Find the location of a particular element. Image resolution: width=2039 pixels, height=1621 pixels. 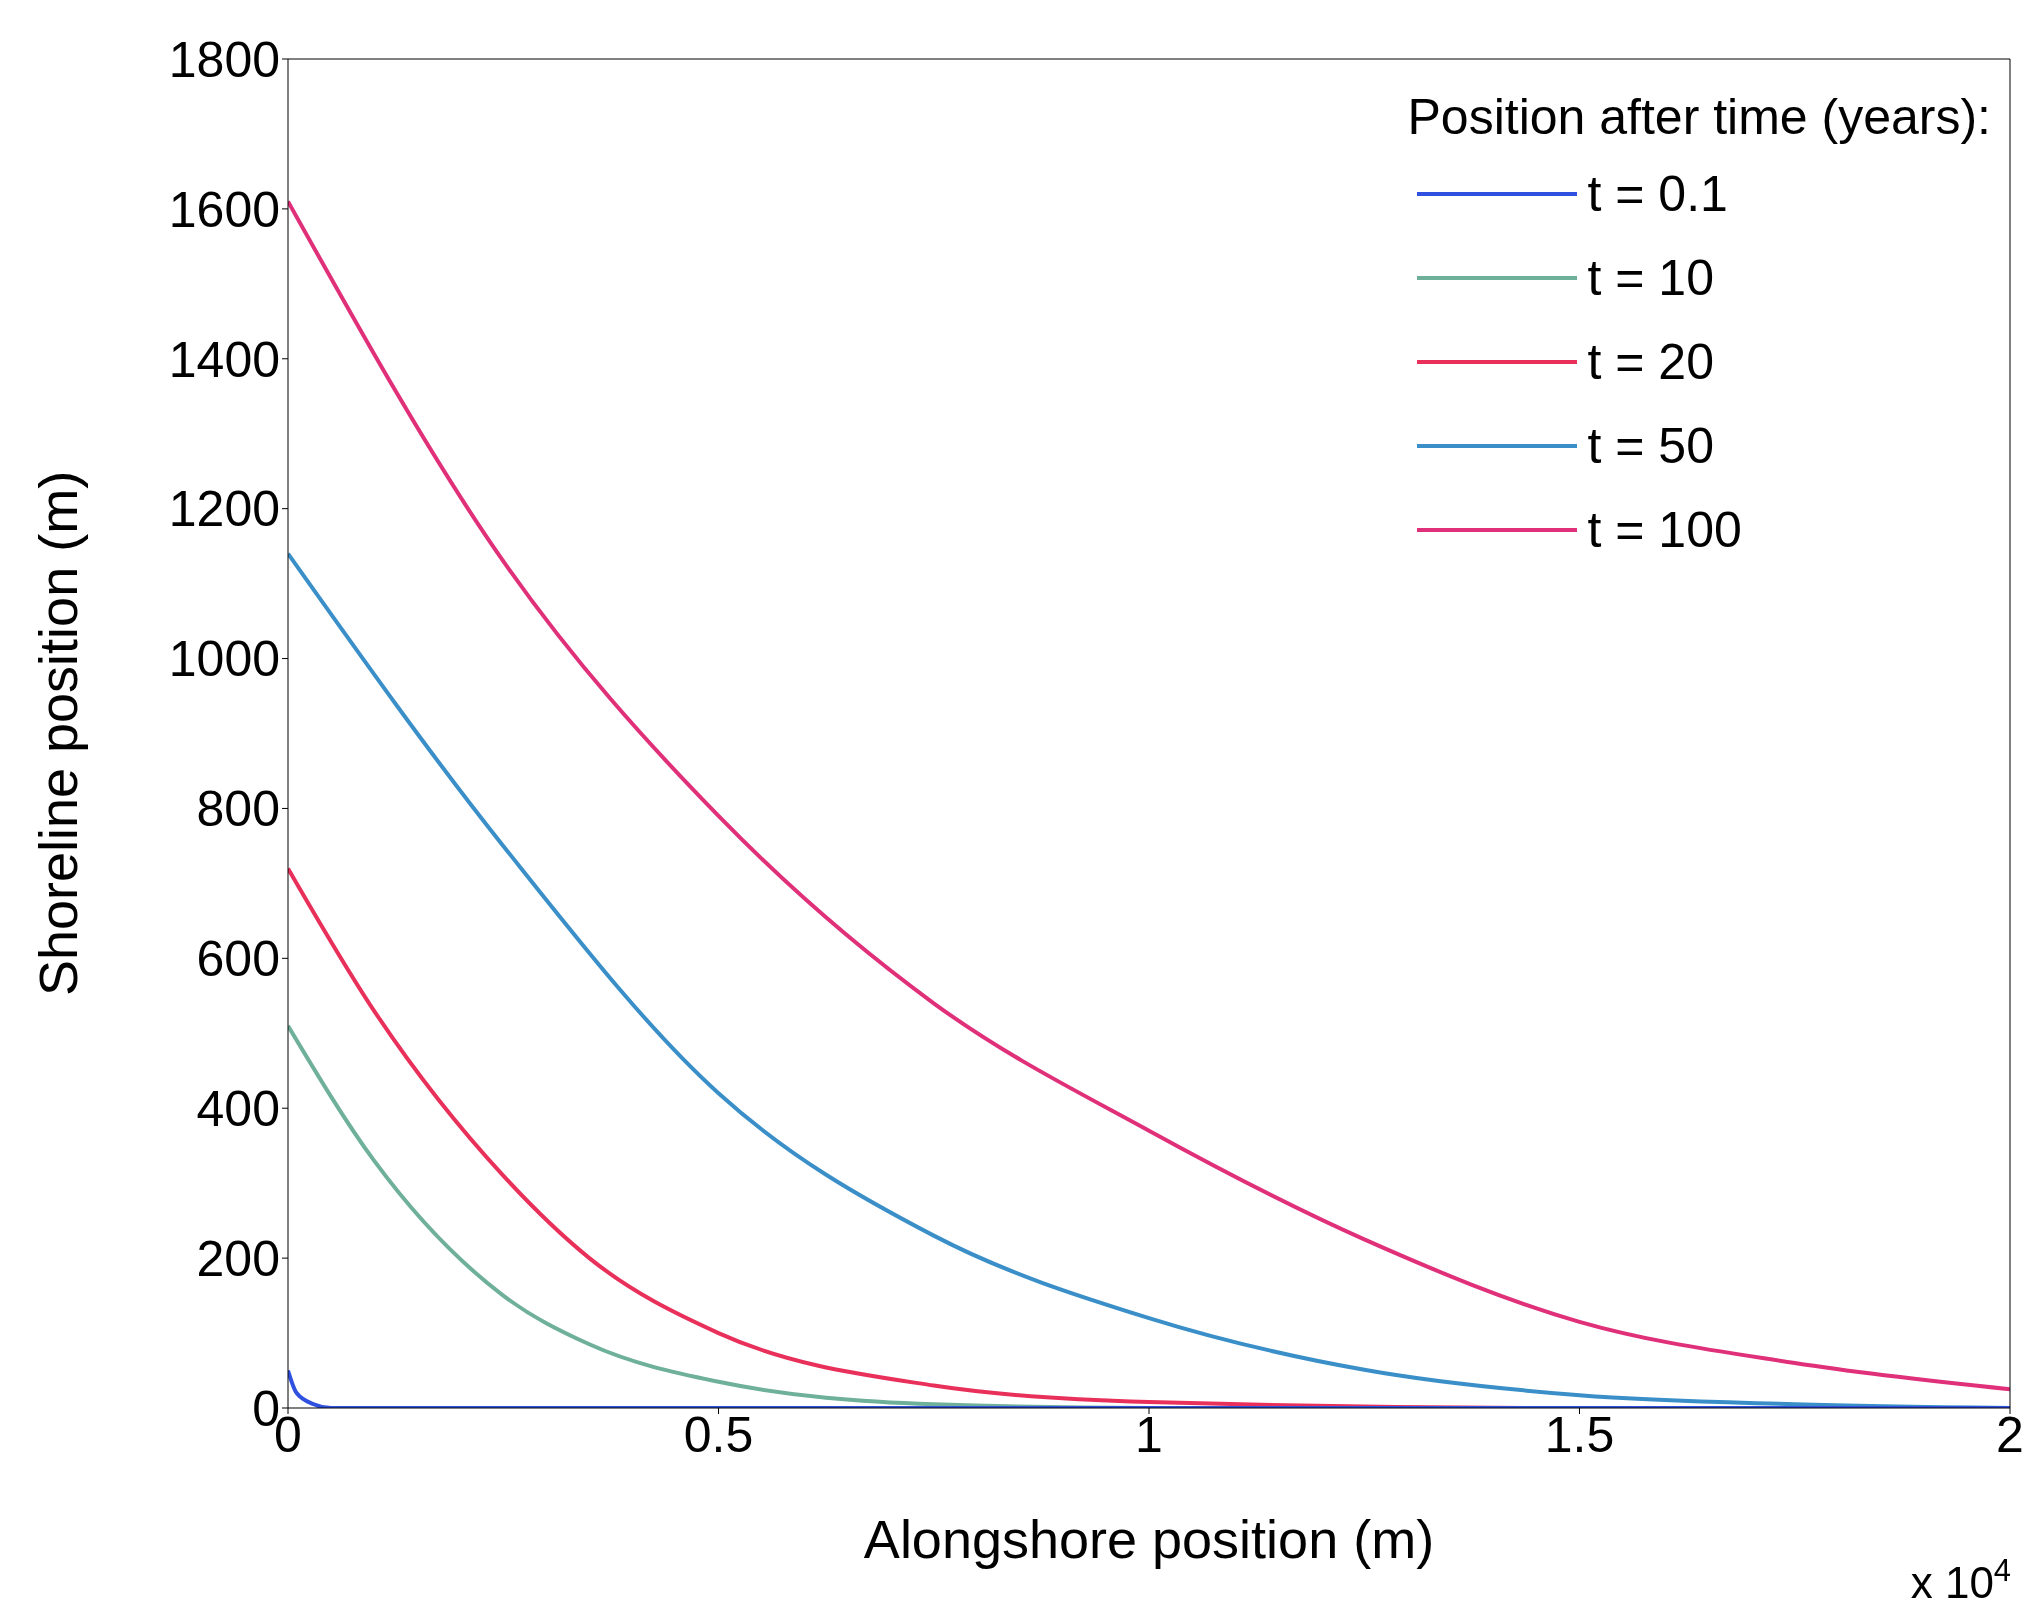

y-tick-label: 1000 is located at coordinates (224, 659).